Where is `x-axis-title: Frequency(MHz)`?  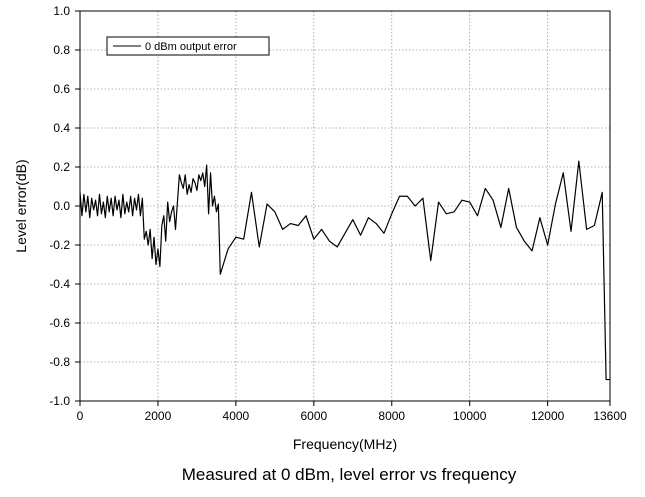
x-axis-title: Frequency(MHz) is located at coordinates (345, 444).